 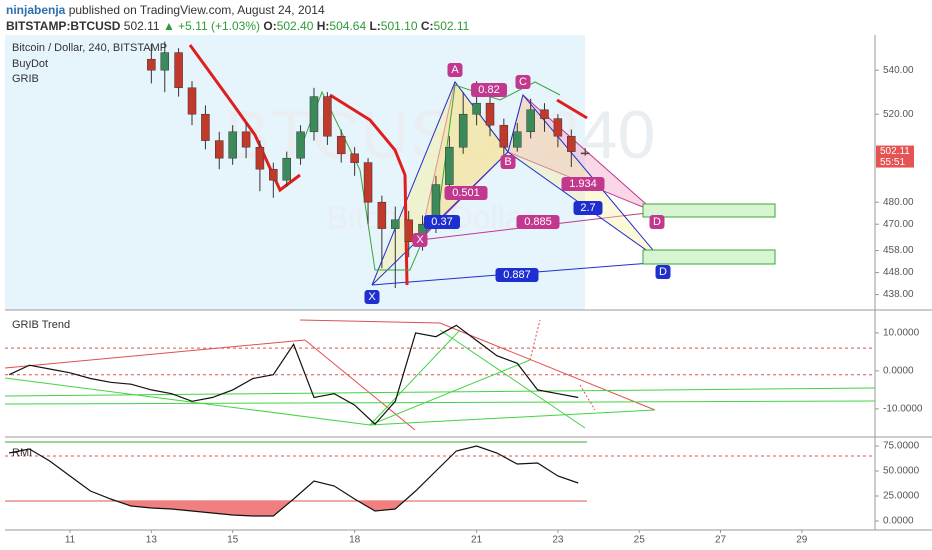 What do you see at coordinates (36, 10) in the screenshot?
I see `author: ninjabenja` at bounding box center [36, 10].